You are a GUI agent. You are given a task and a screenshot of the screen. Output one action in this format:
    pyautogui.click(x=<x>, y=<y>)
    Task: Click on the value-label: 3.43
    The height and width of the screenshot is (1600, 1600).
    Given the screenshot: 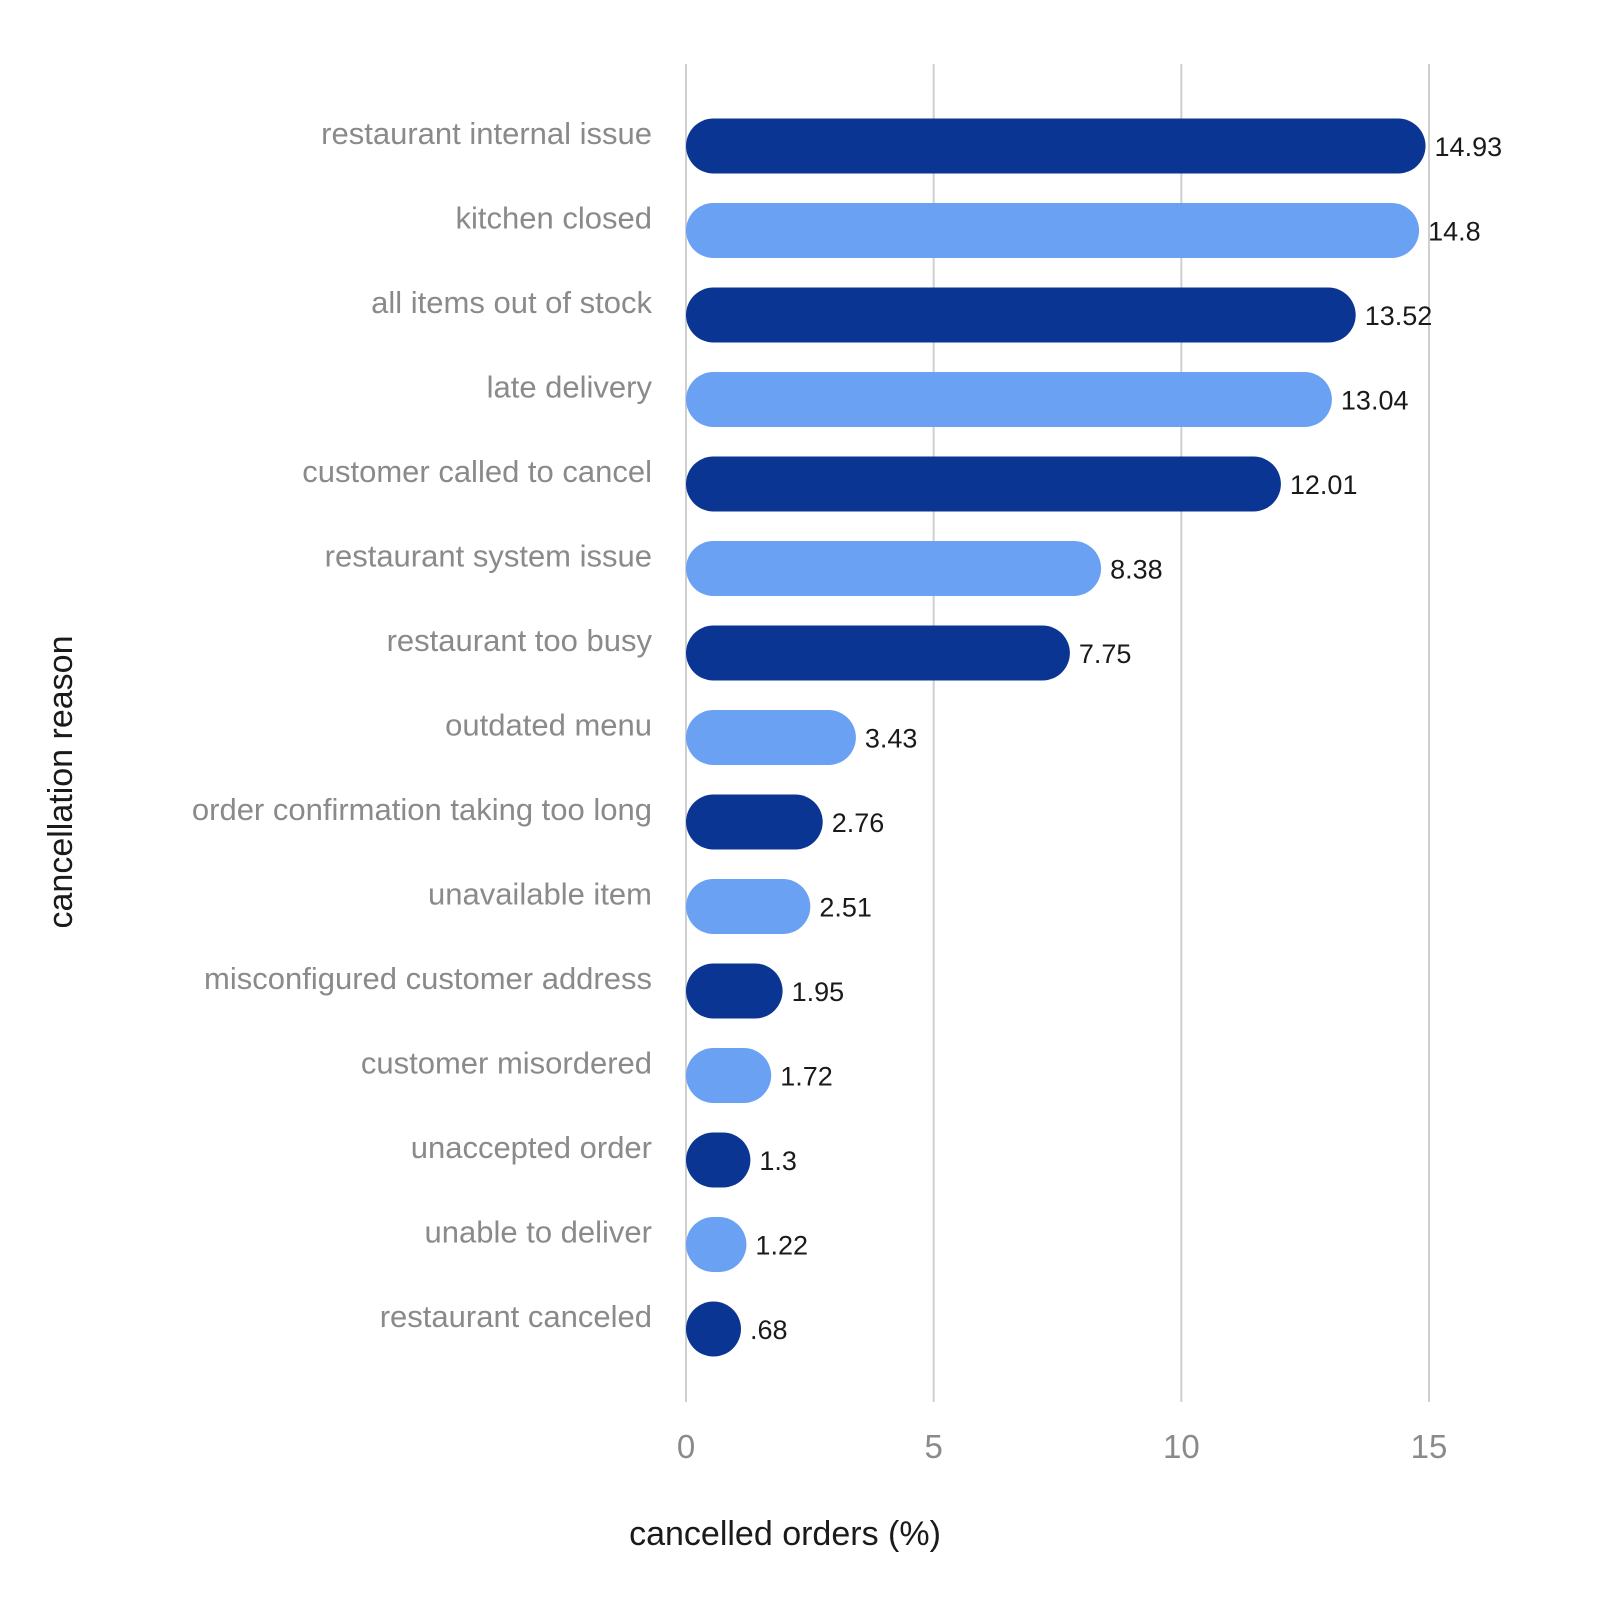 What is the action you would take?
    pyautogui.click(x=891, y=739)
    